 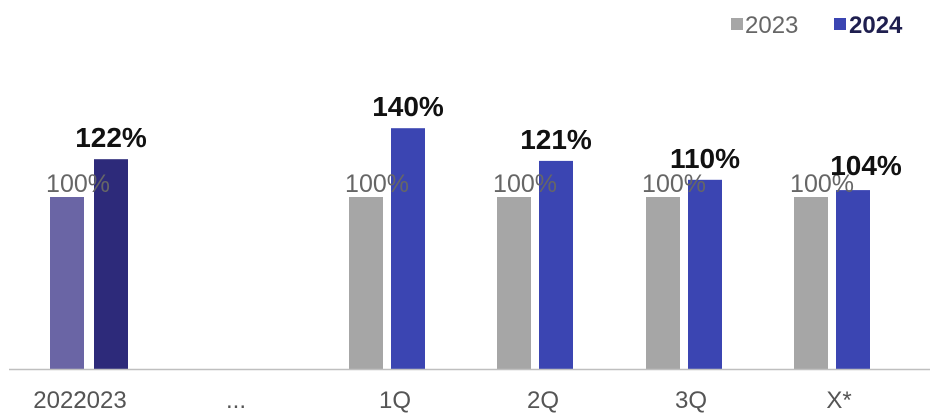 I want to click on bar-2q2023, so click(x=514, y=283).